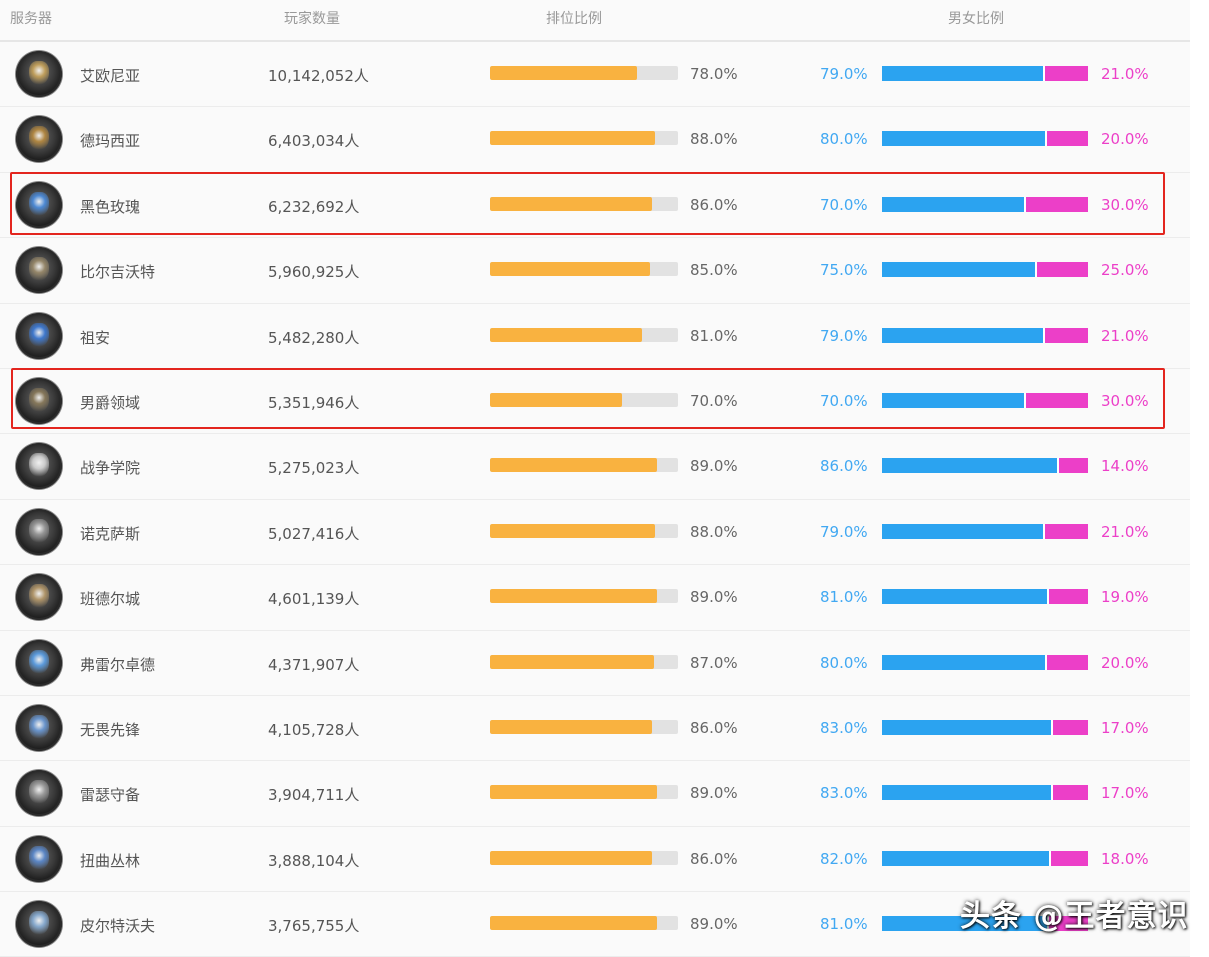  I want to click on table-row: 战争学院 5,275,023人 89.0% 86.0% 14.0%, so click(595, 467).